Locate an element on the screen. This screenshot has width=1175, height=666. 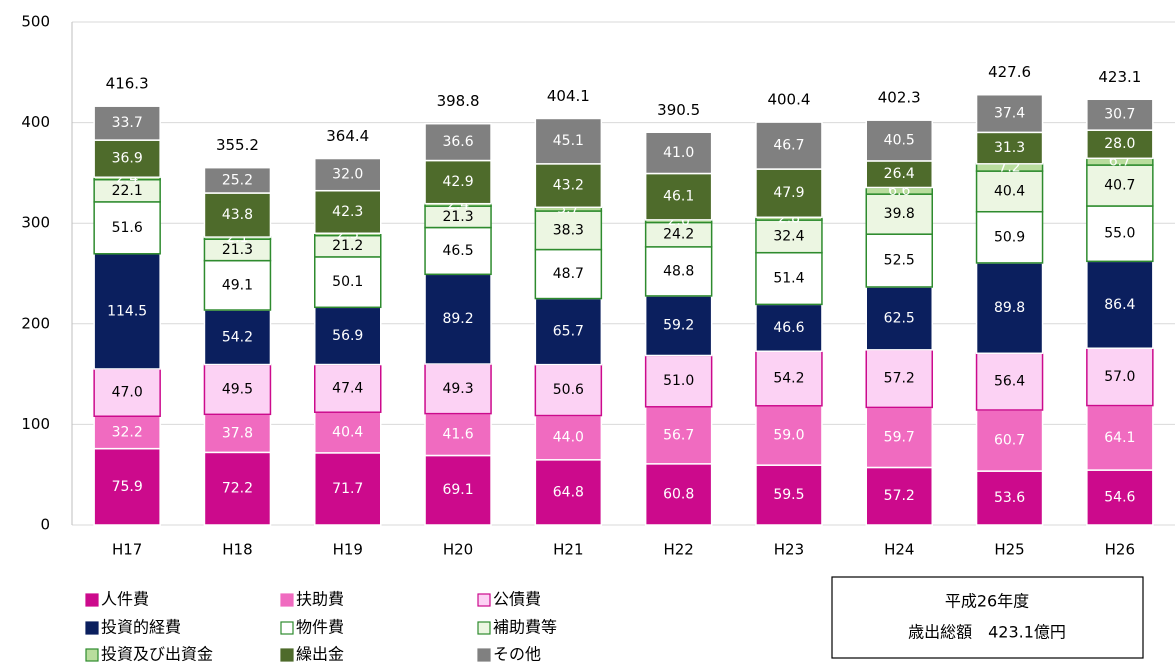
value-label: 46.6 is located at coordinates (788, 328).